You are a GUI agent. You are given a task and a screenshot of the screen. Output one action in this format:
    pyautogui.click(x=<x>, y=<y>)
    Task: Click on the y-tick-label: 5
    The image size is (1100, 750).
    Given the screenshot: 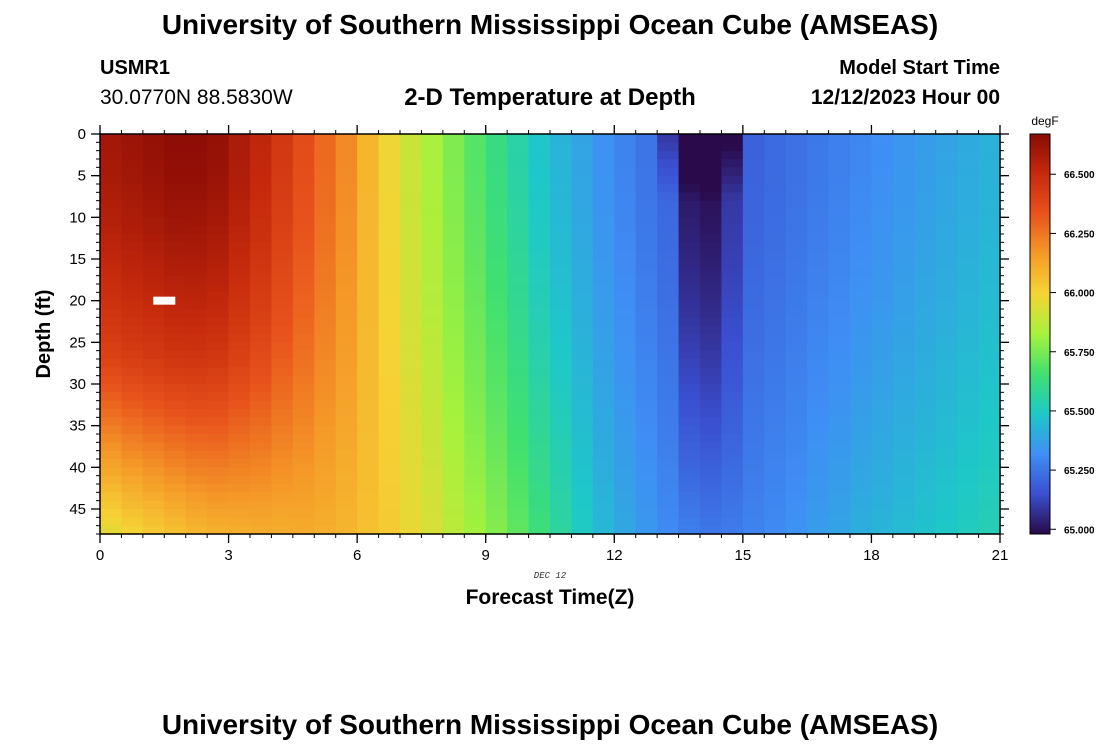 What is the action you would take?
    pyautogui.click(x=82, y=176)
    